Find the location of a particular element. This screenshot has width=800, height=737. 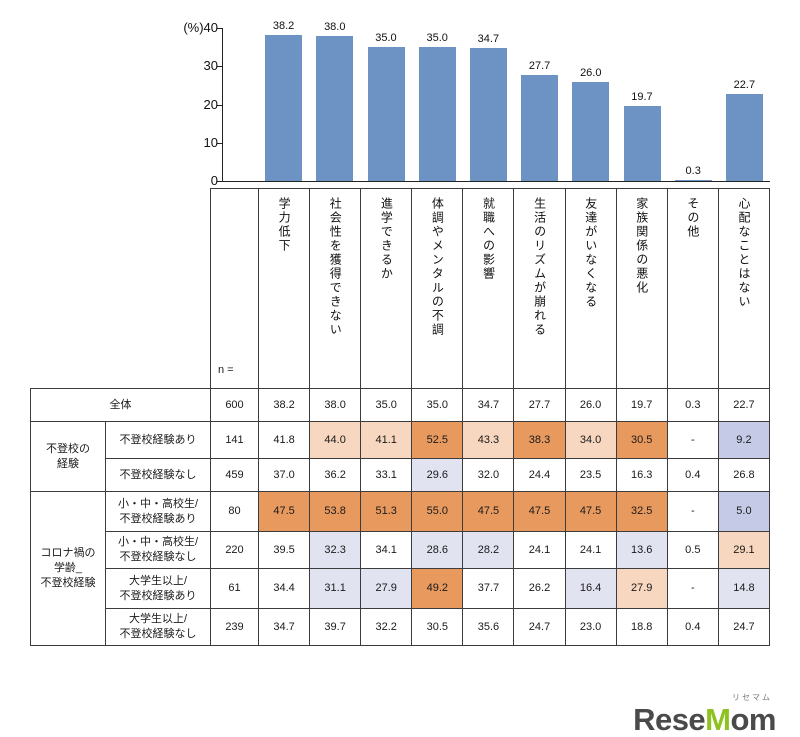

resemom-logo: リセマム ReseMom is located at coordinates (704, 713).